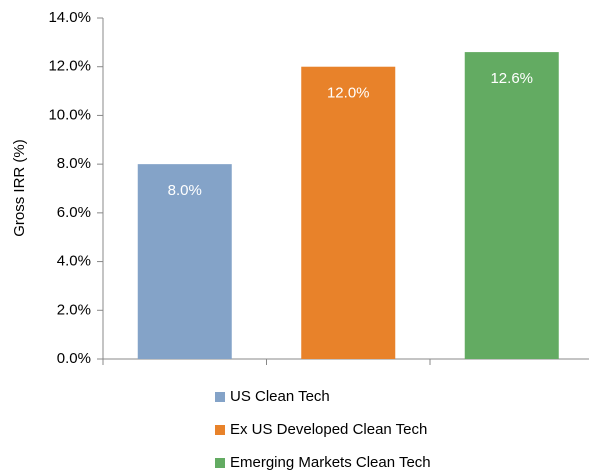 The image size is (589, 474). Describe the element at coordinates (74, 212) in the screenshot. I see `y-tick-label: 6.0%` at that location.